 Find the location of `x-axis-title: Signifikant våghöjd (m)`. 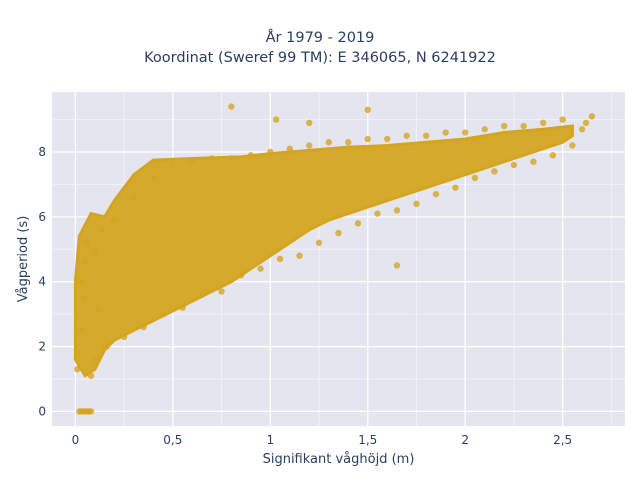

x-axis-title: Signifikant våghöjd (m) is located at coordinates (339, 459).